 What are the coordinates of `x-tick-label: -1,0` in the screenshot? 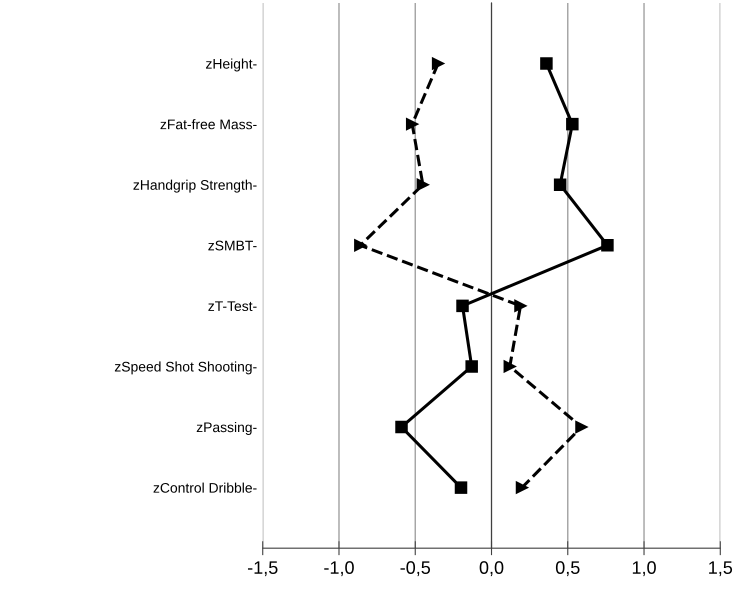 It's located at (339, 568).